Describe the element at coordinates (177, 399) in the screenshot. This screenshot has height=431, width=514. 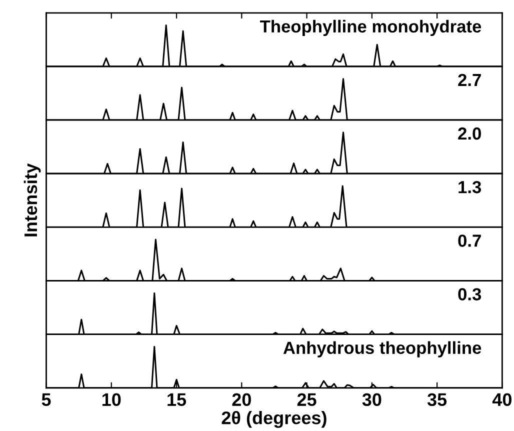
I see `x-tick-label: 15` at that location.